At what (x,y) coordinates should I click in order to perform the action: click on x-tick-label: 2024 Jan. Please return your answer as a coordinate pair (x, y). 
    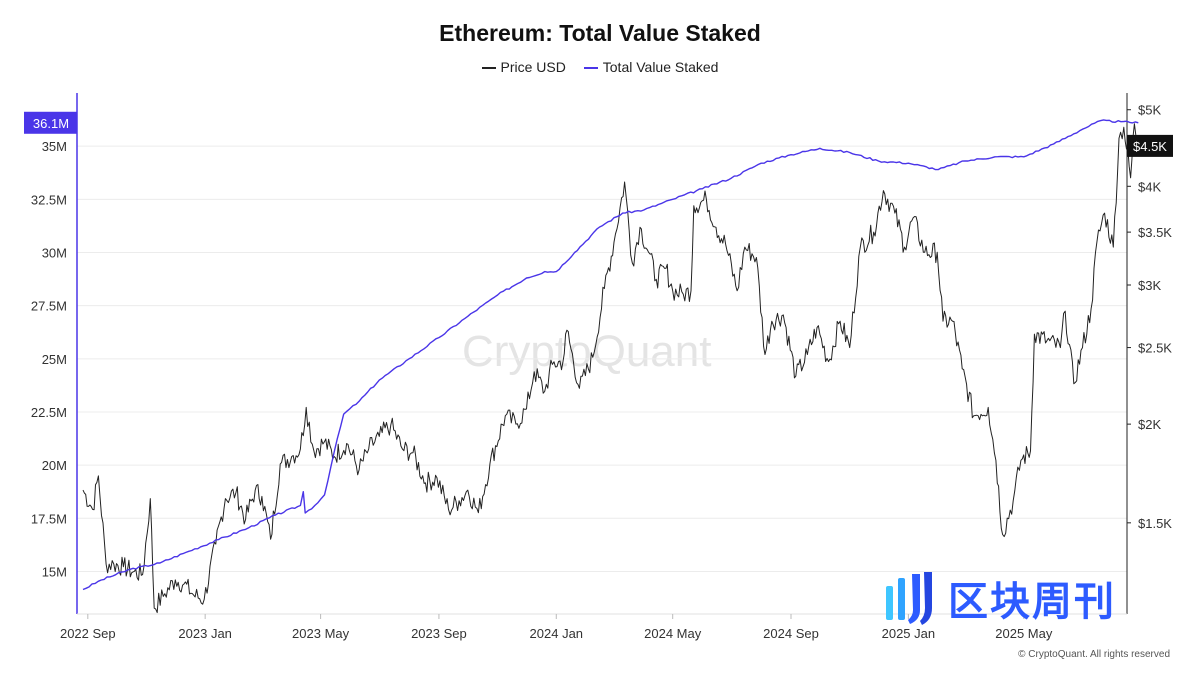
    Looking at the image, I should click on (557, 633).